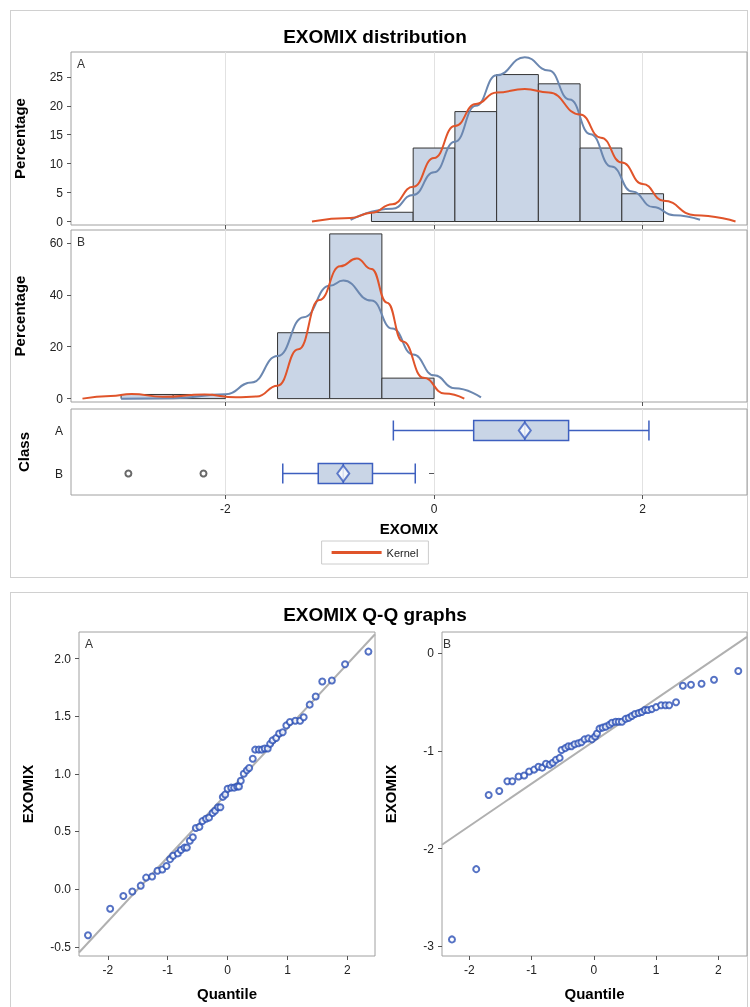 The height and width of the screenshot is (1007, 750). I want to click on x-axis-title: EXOMIX, so click(409, 528).